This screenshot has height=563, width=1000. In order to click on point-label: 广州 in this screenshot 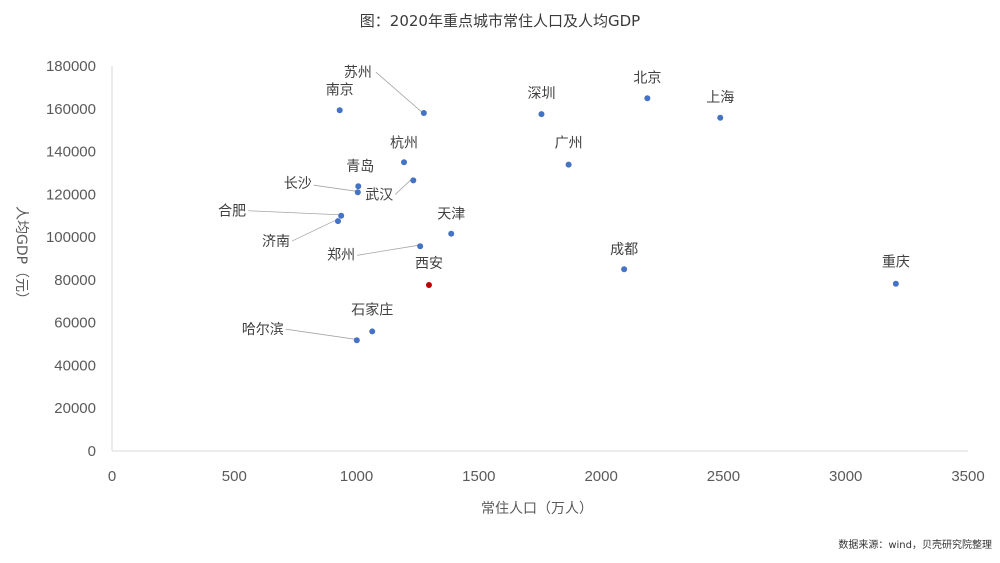, I will do `click(569, 144)`.